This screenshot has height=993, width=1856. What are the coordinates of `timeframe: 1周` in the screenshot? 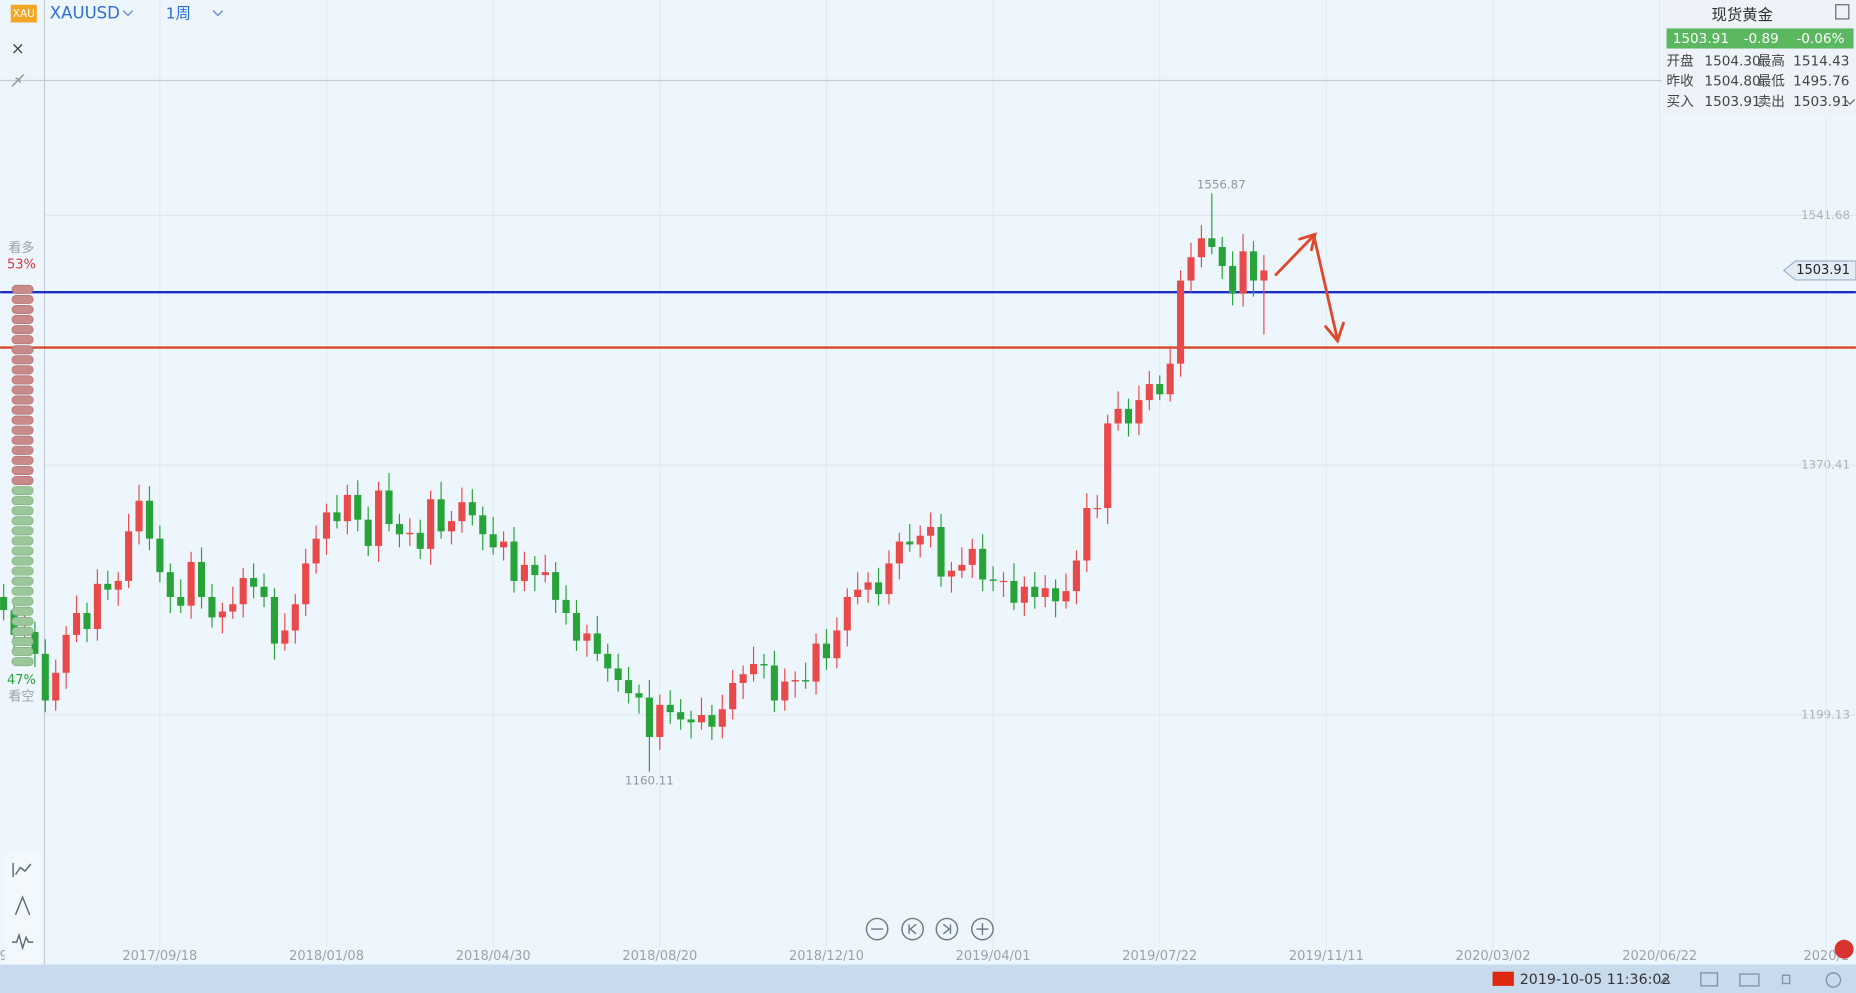 It's located at (178, 14).